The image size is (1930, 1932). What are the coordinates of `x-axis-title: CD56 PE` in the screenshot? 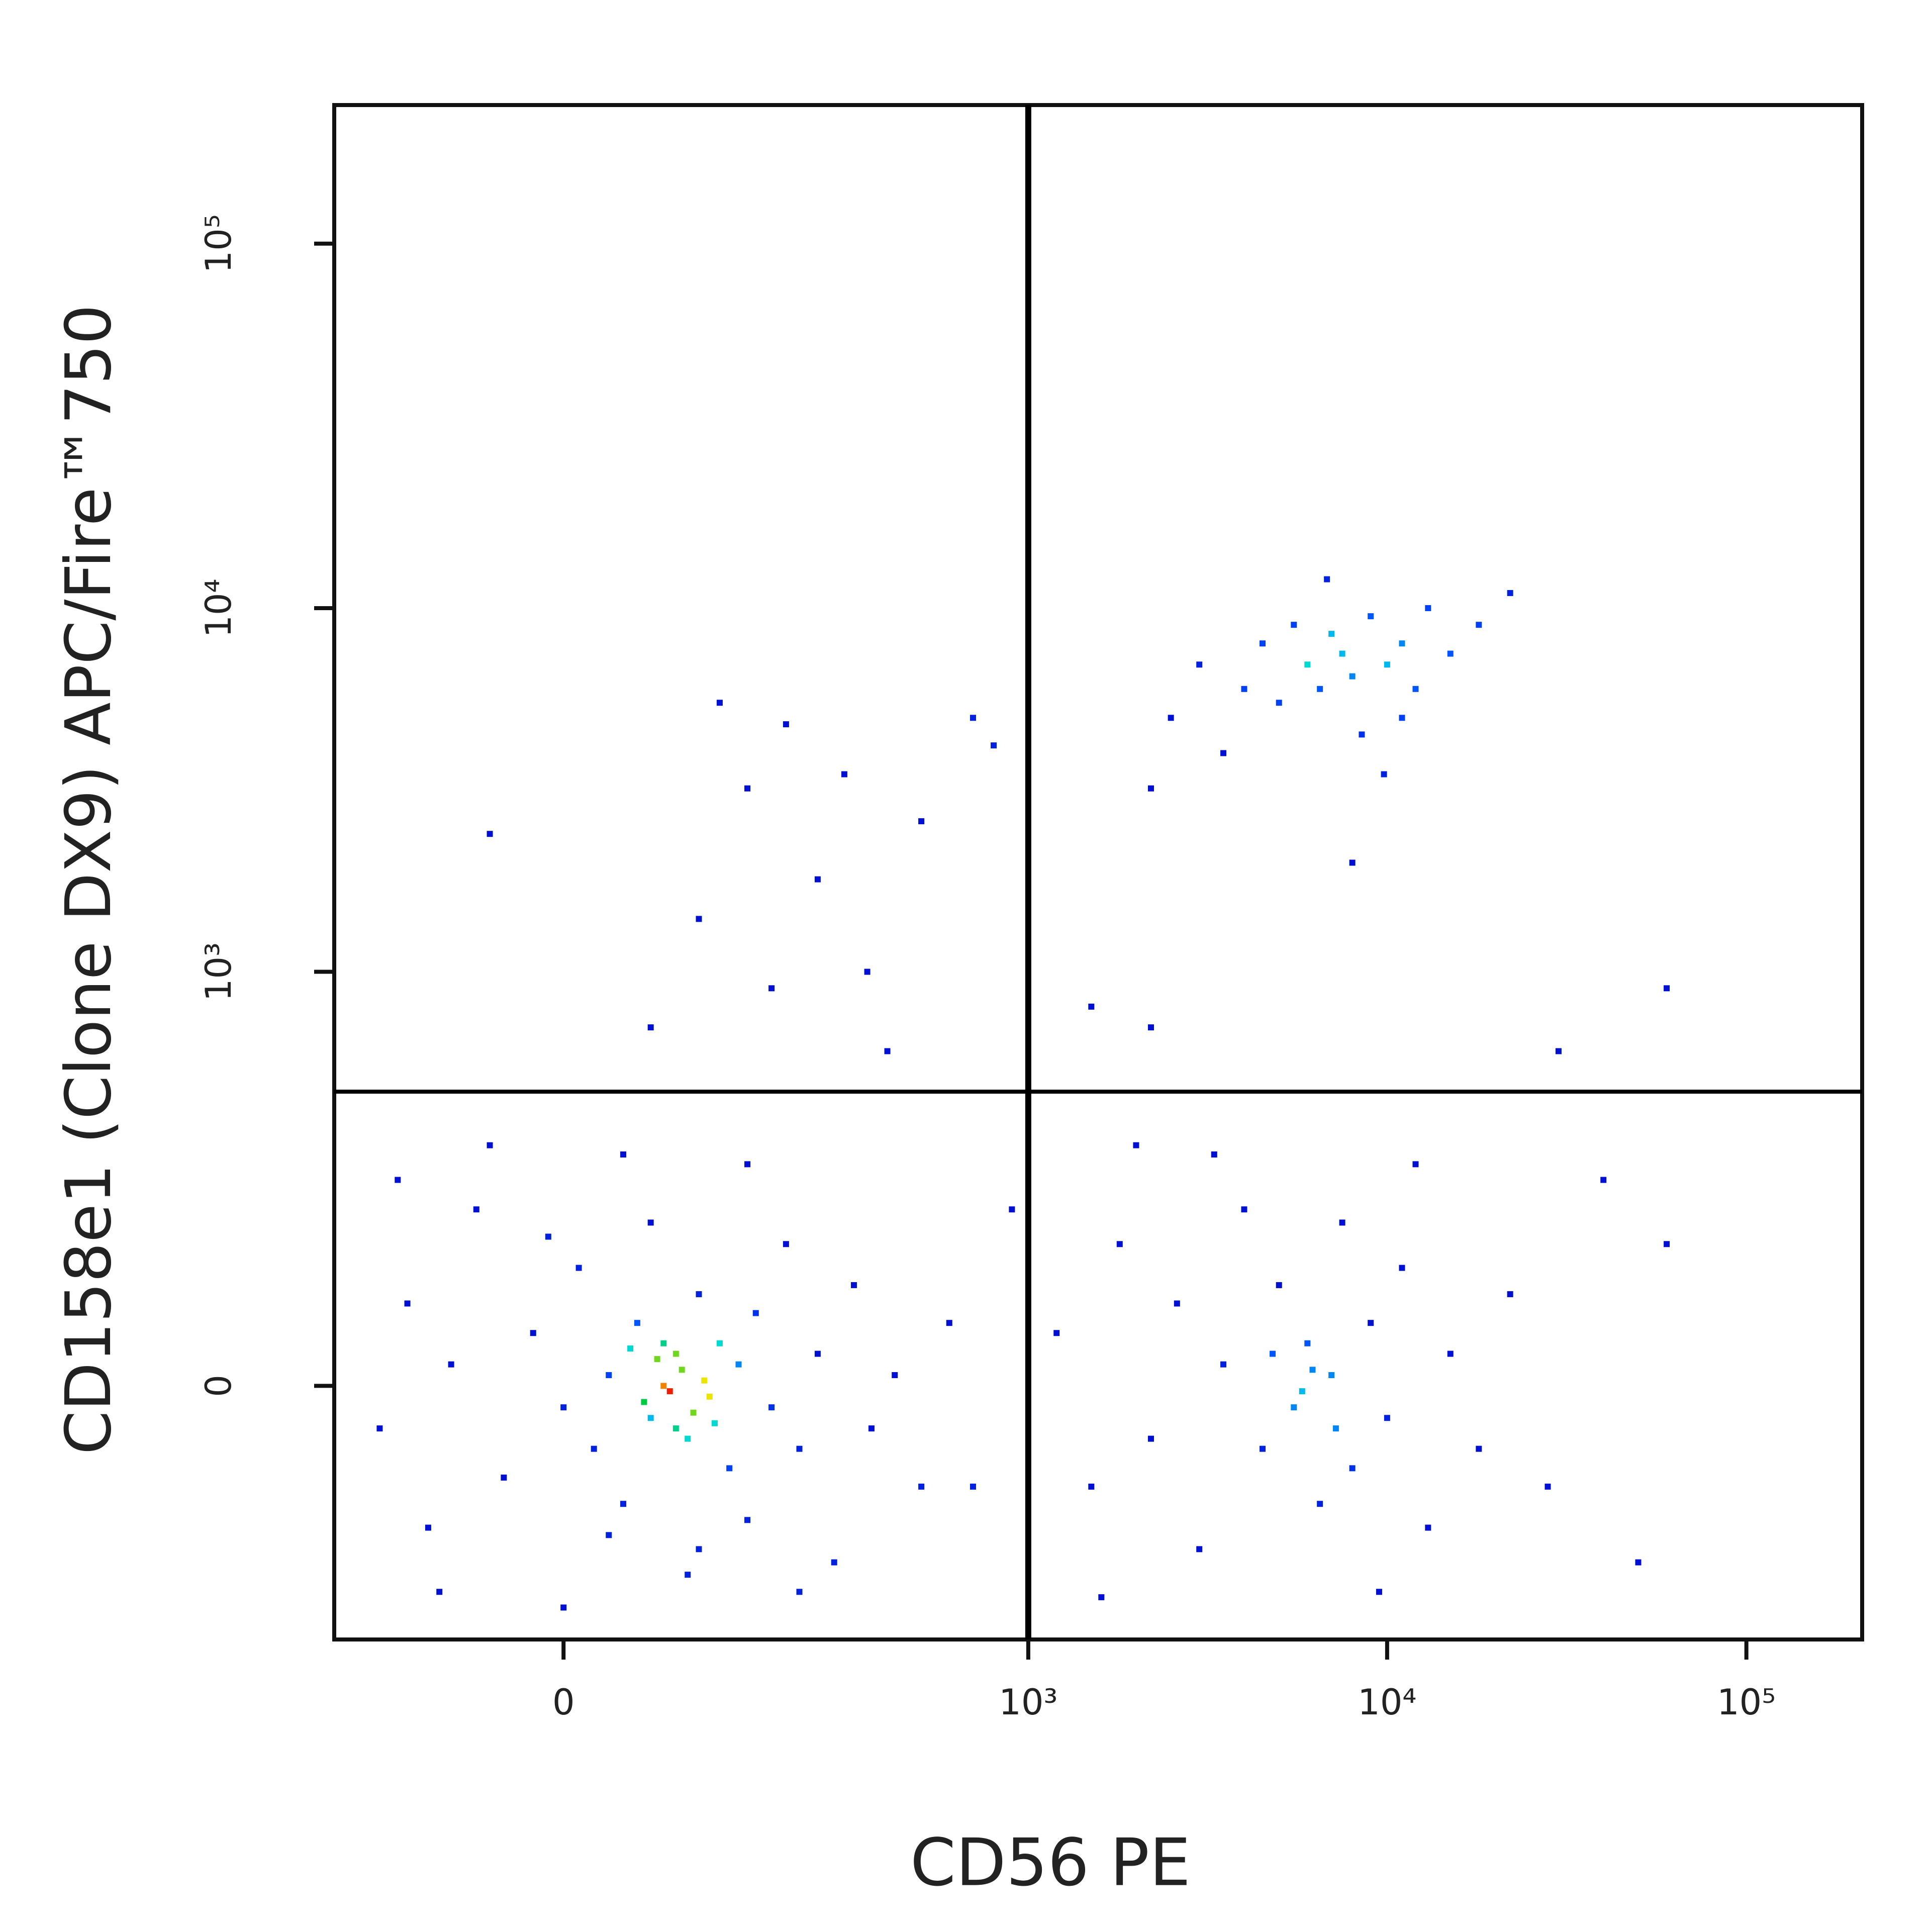 It's located at (1050, 1862).